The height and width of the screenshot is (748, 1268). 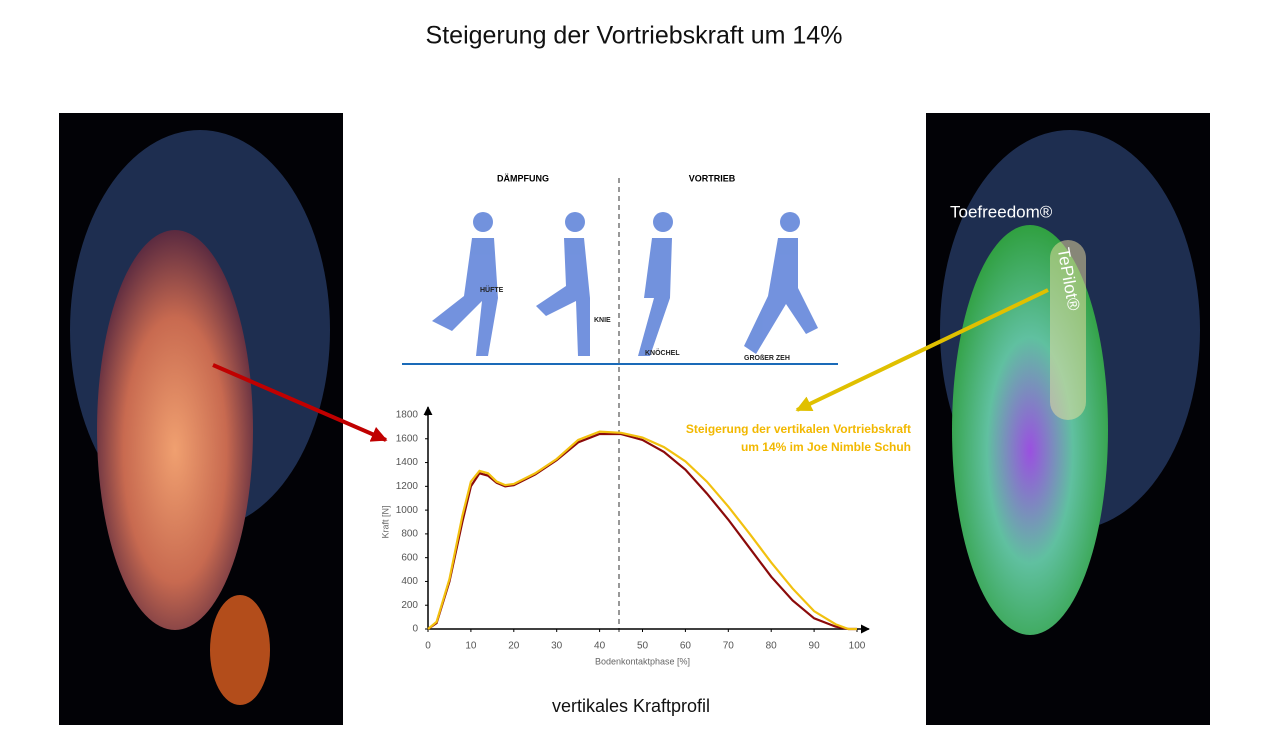 I want to click on x-tick-label: 80, so click(x=772, y=646).